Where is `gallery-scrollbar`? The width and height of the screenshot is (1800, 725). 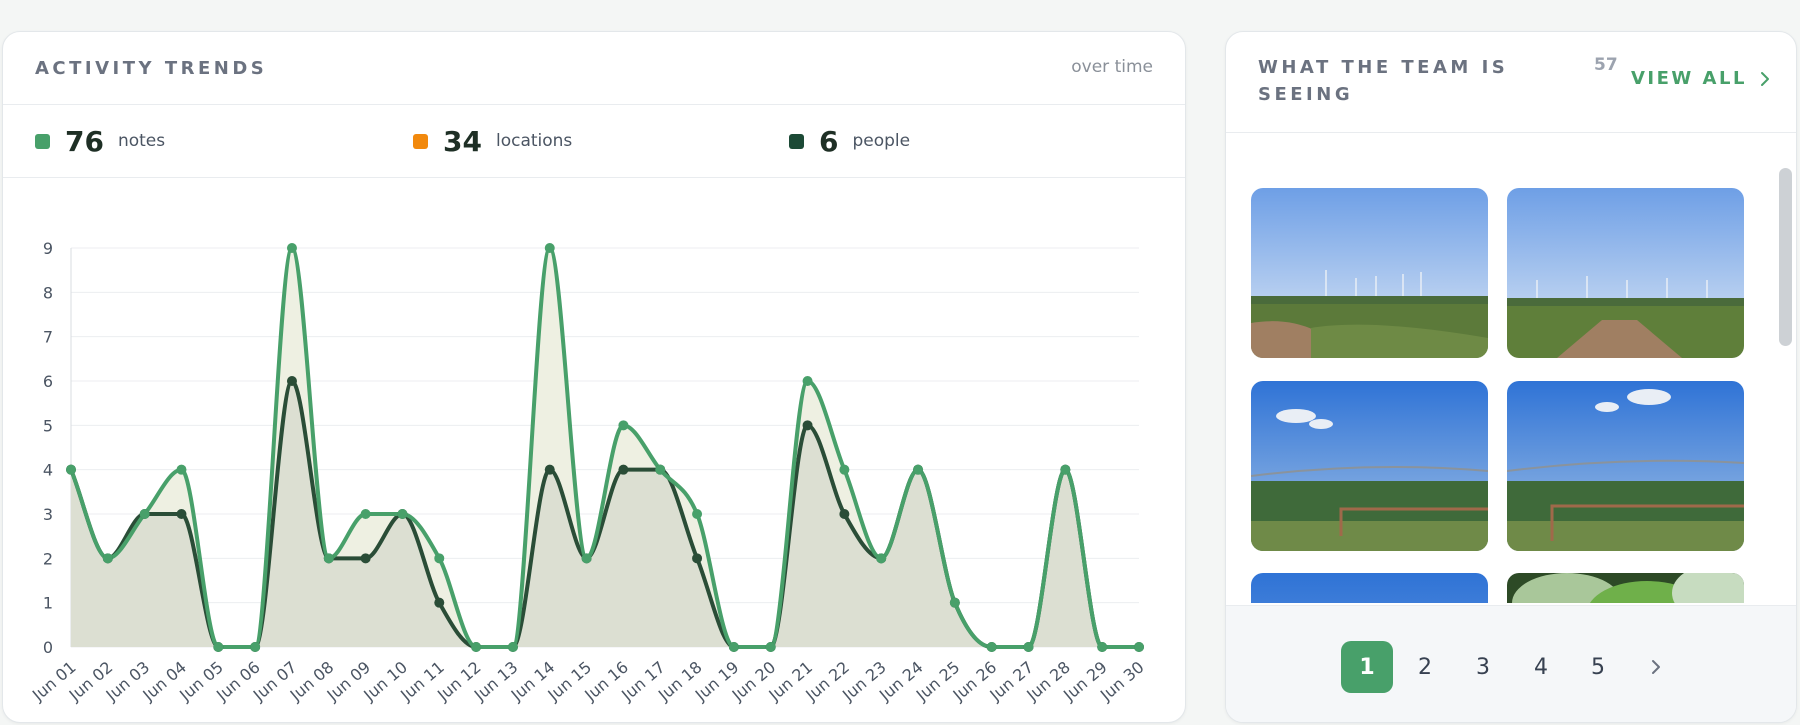
gallery-scrollbar is located at coordinates (1785, 257).